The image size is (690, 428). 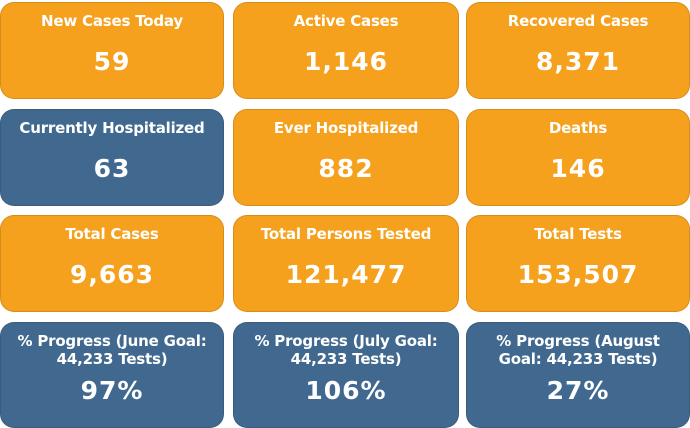 I want to click on recovered-cases-card: Recovered Cases 8,371, so click(x=578, y=50).